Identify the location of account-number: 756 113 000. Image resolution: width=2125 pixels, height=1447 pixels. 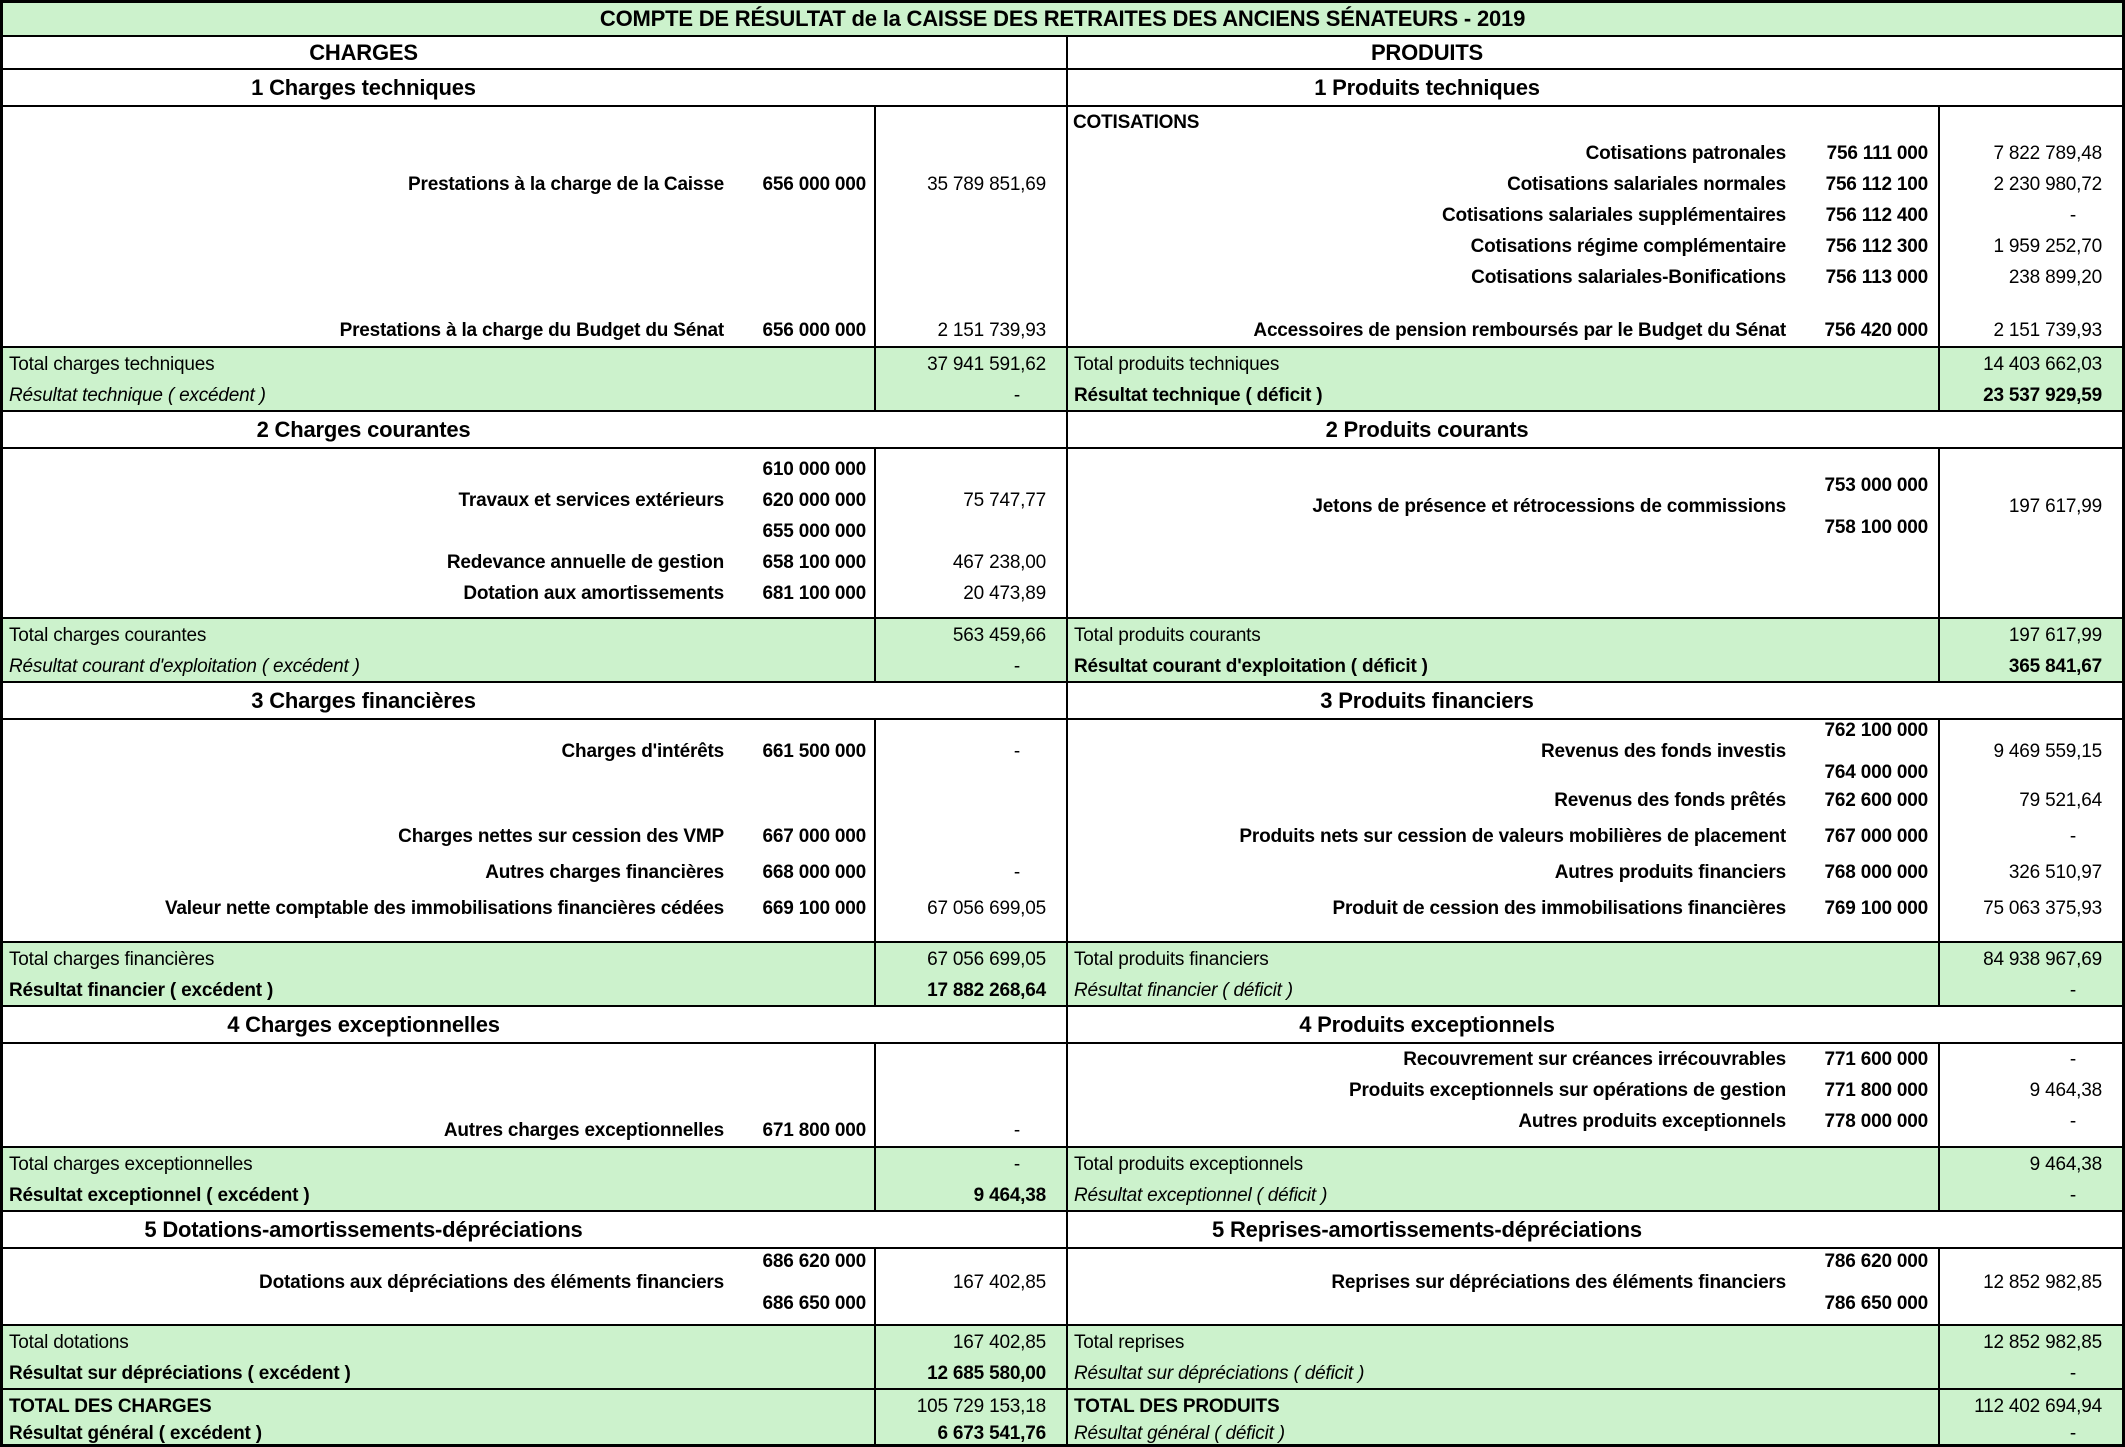
(1877, 277).